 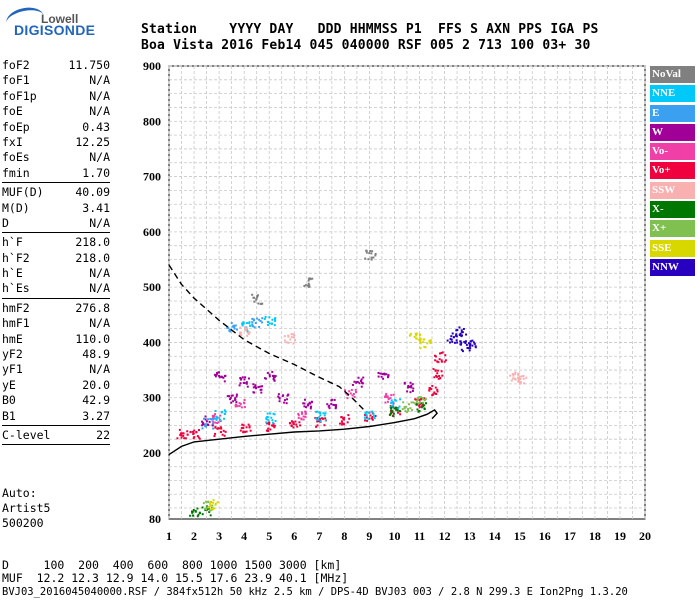 I want to click on param-label: MUF(D), so click(x=23, y=192).